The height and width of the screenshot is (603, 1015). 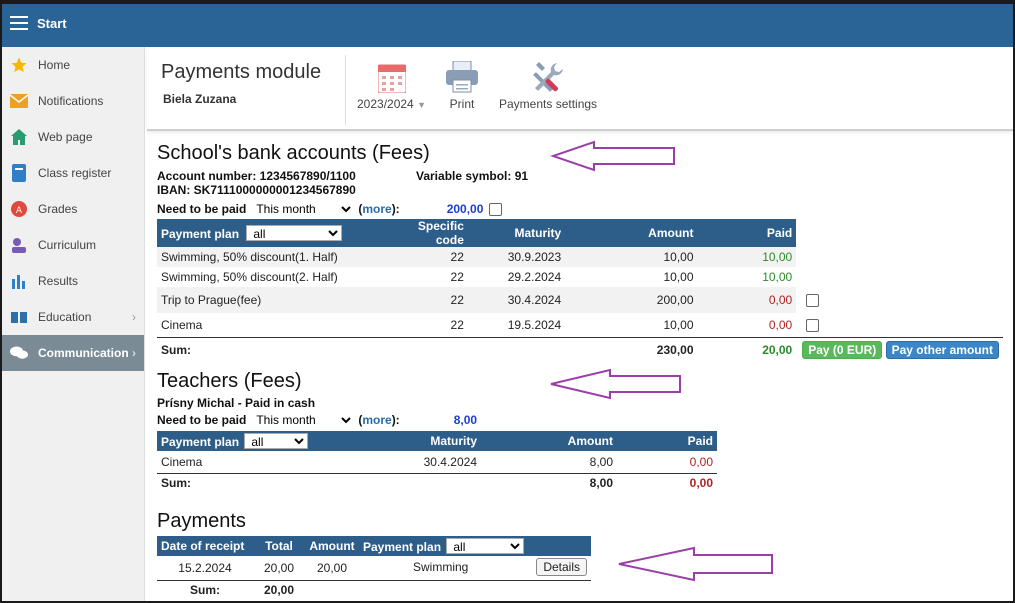 I want to click on caret-down-icon: ▼, so click(x=421, y=105).